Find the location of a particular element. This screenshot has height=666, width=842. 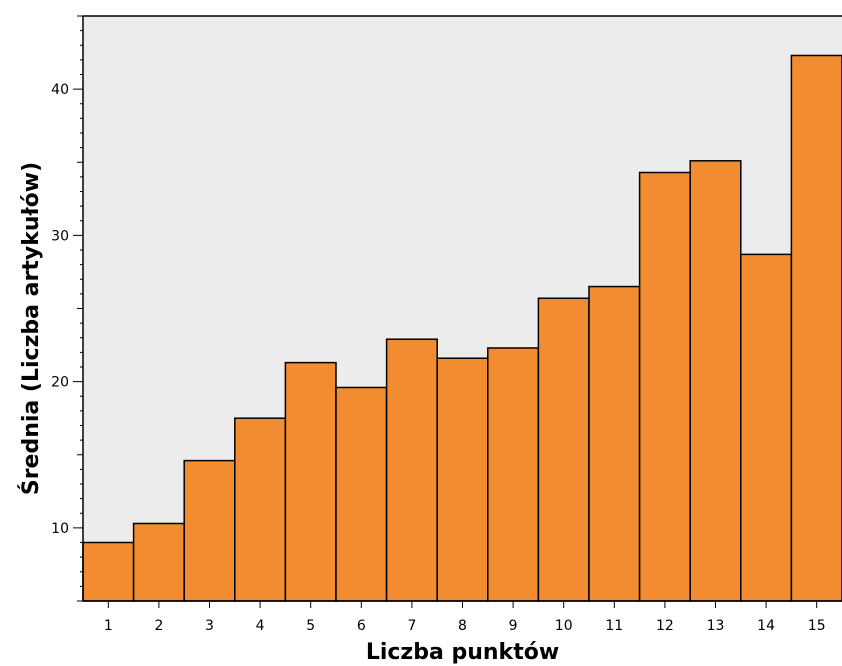

y-tick-label-10: 10 is located at coordinates (60, 529).